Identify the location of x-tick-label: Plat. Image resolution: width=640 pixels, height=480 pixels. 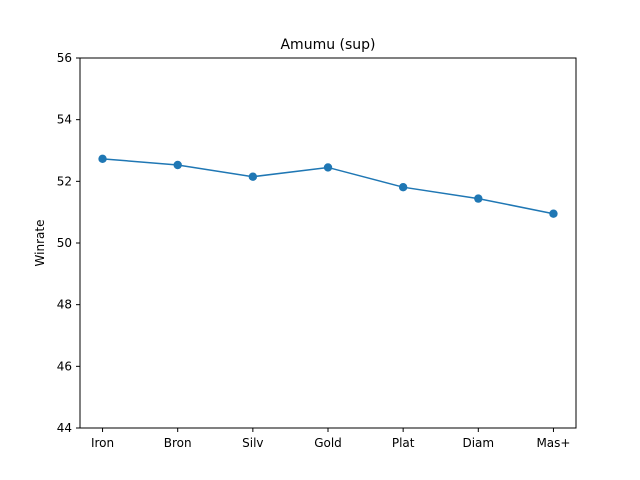
(403, 443).